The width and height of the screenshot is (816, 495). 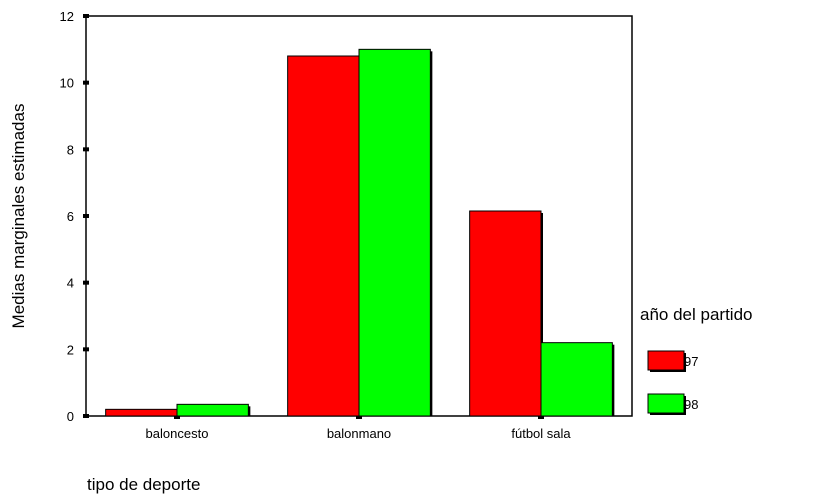 I want to click on y-tick-label: 6, so click(x=70, y=216).